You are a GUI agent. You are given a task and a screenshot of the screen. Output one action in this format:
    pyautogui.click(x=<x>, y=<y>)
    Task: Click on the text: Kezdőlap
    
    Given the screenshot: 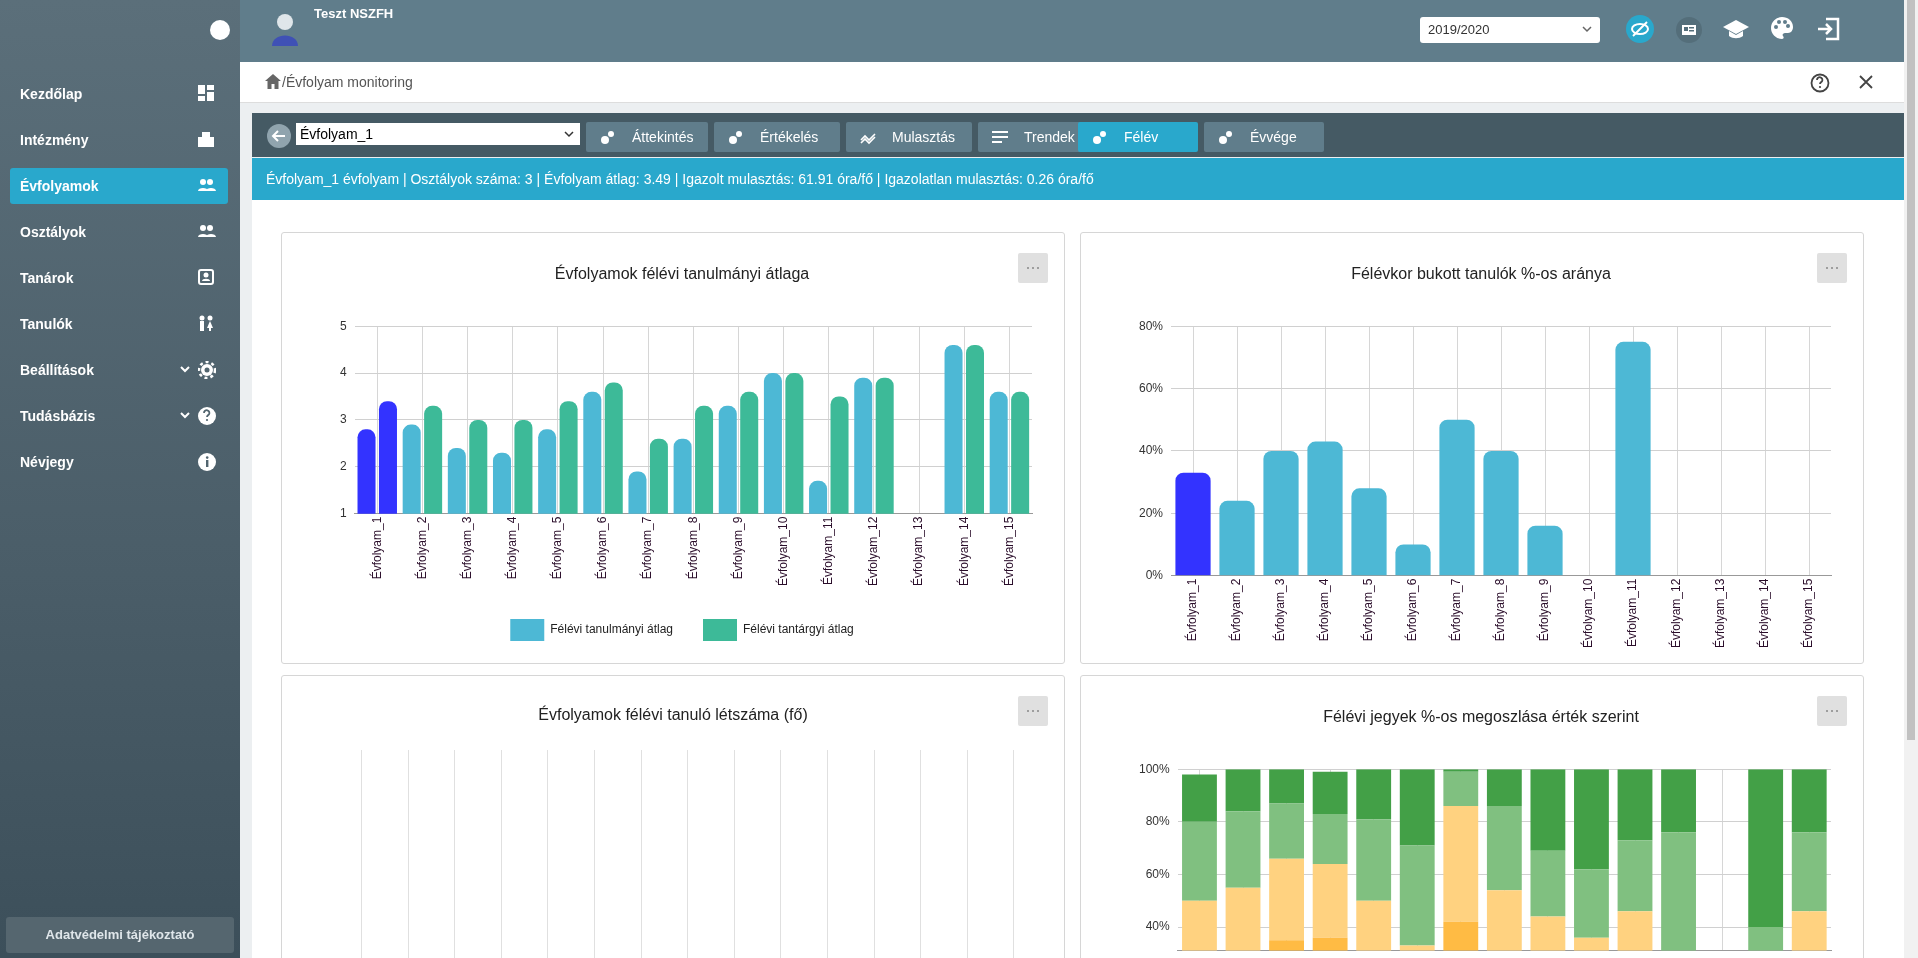 What is the action you would take?
    pyautogui.click(x=51, y=94)
    